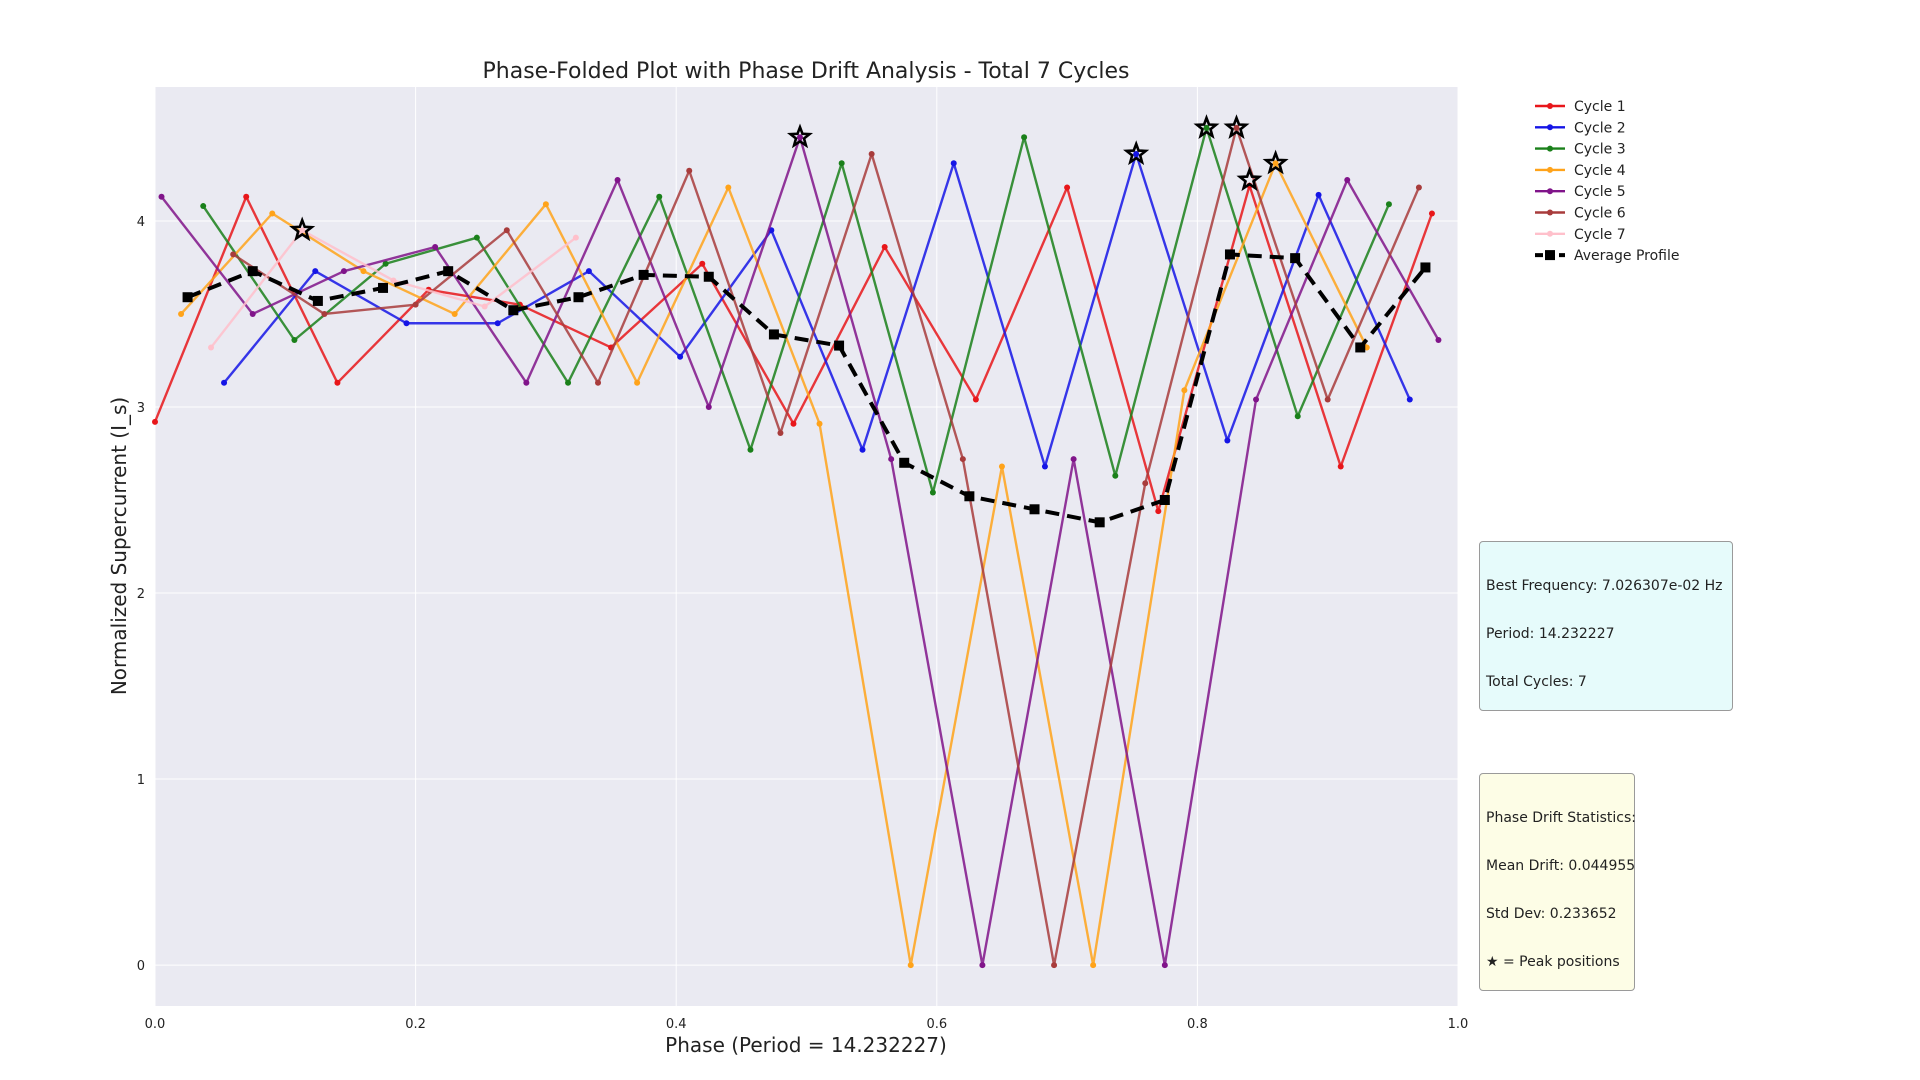 This screenshot has height=1080, width=1920. I want to click on total-cycles-info-line: Total Cycles: 7, so click(1536, 682).